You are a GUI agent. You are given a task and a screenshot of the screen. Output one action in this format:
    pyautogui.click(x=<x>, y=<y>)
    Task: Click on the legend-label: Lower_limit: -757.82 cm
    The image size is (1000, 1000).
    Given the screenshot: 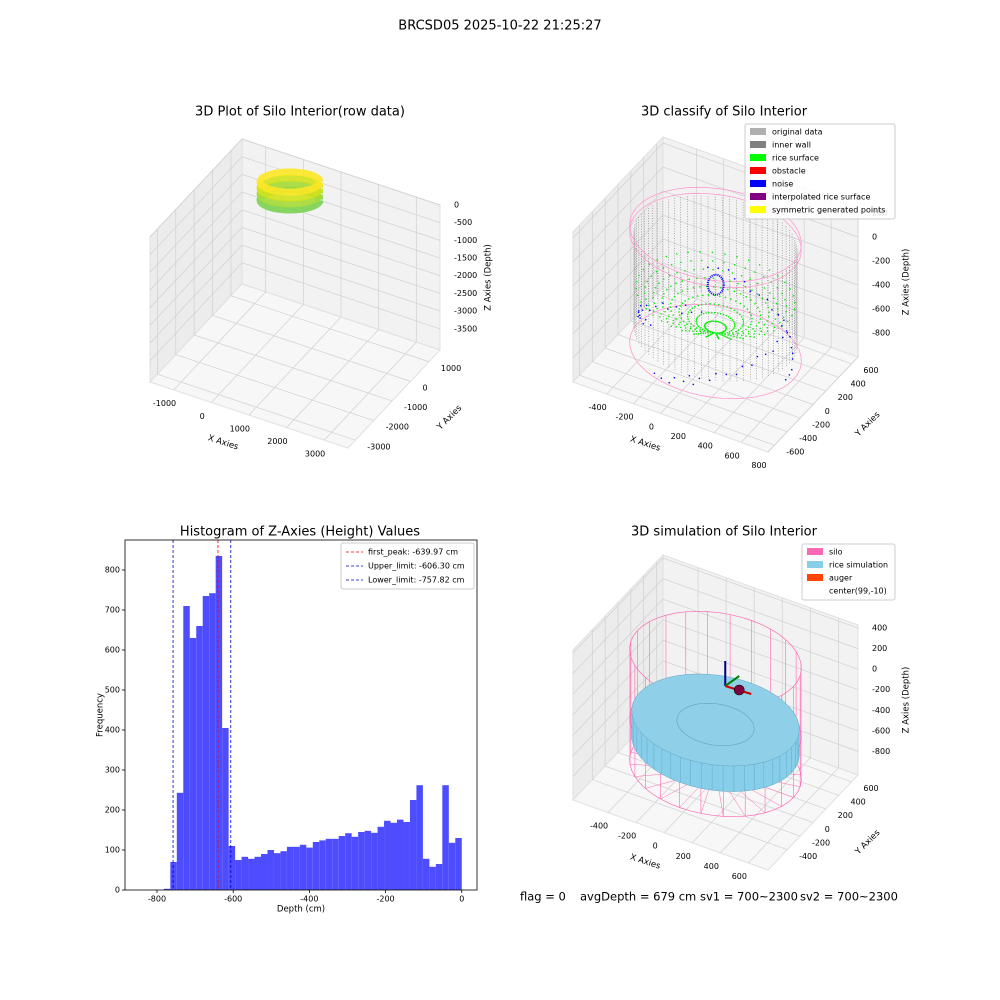 What is the action you would take?
    pyautogui.click(x=416, y=580)
    